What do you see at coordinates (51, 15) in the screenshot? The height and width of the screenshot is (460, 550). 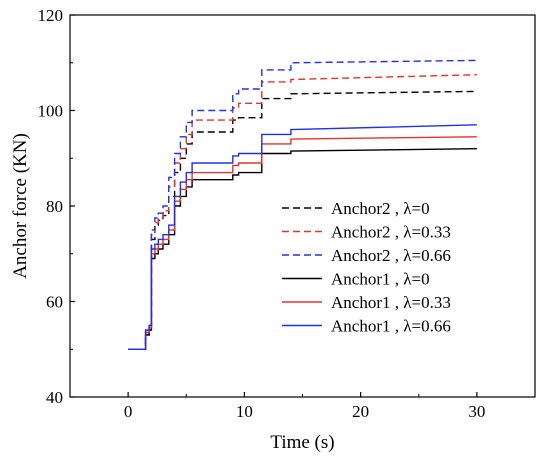 I see `y-tick-label: 120` at bounding box center [51, 15].